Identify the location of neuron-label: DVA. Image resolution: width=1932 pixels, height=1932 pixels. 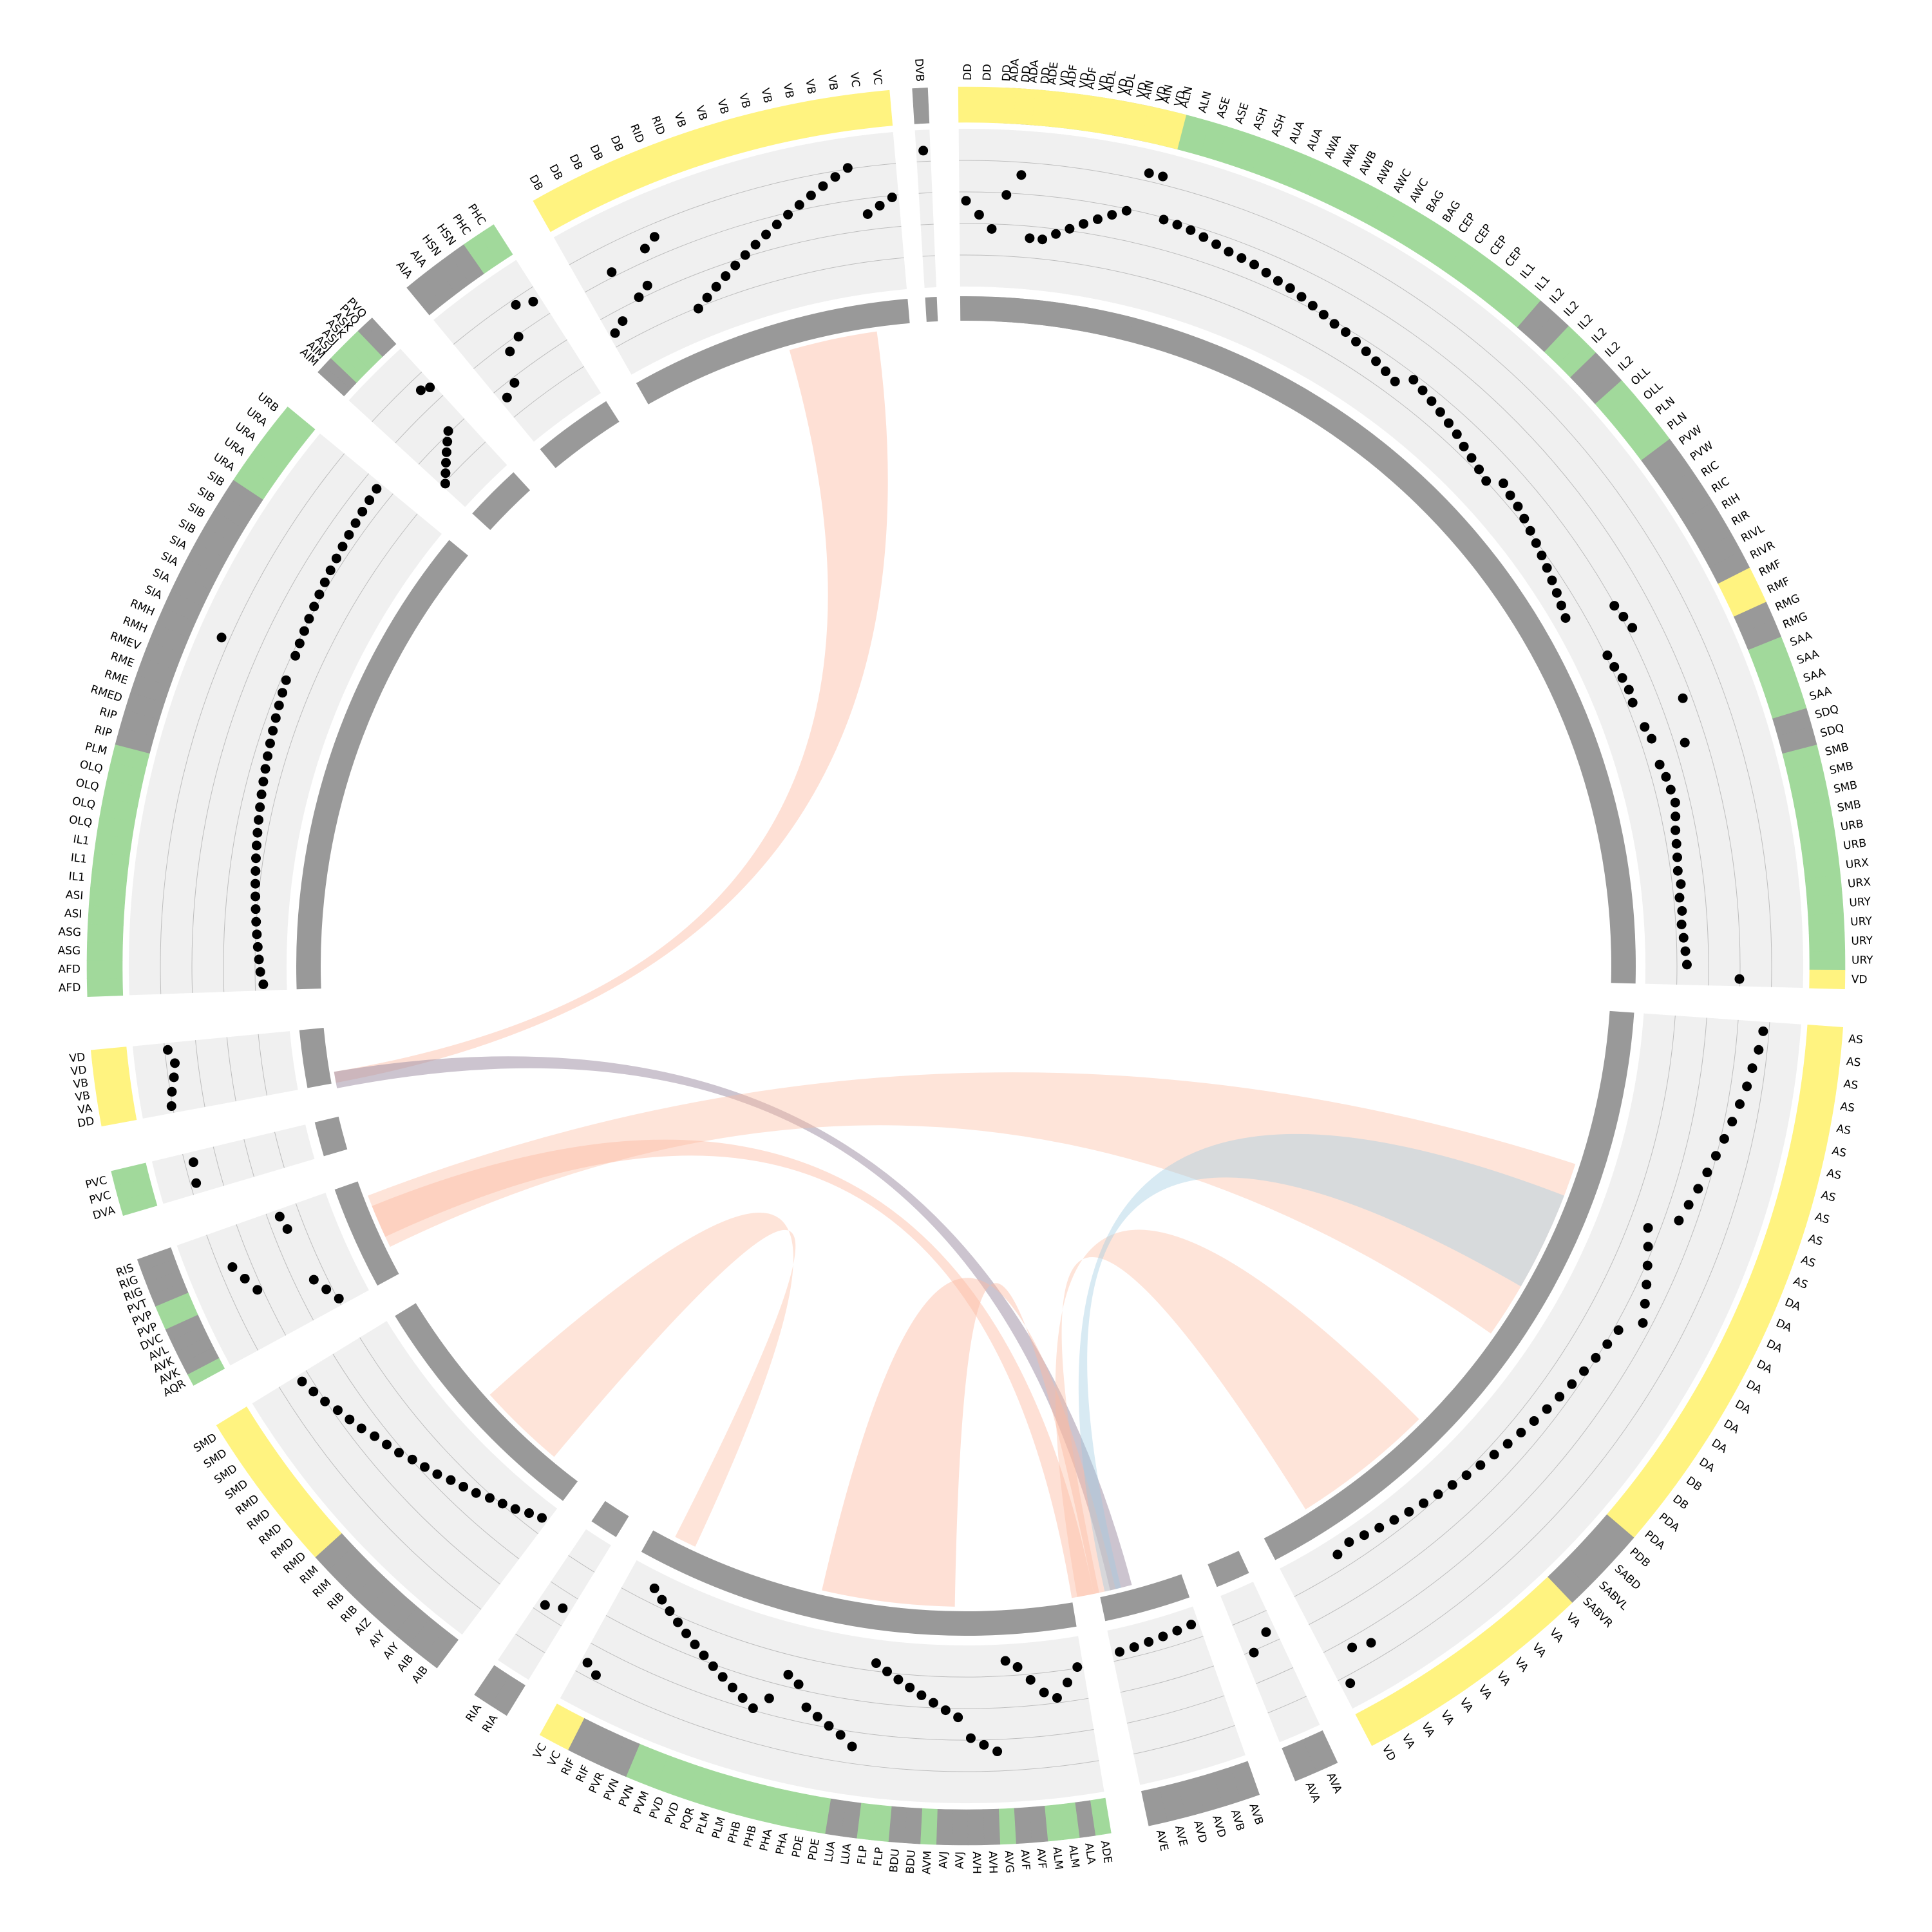
(104, 1213).